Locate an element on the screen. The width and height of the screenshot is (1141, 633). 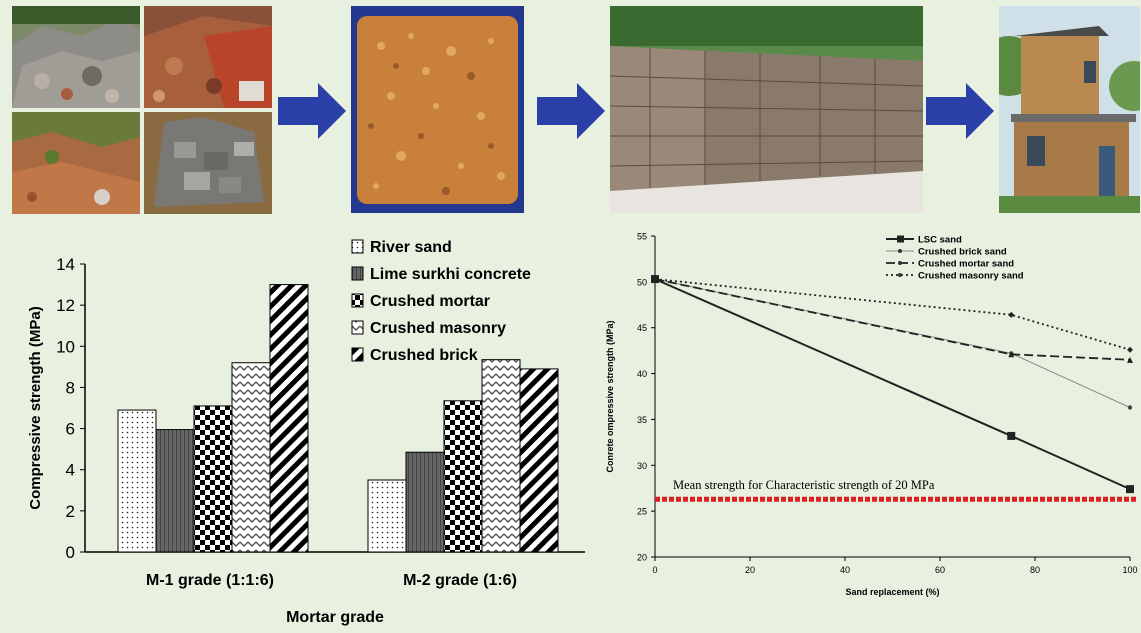
legend-label: LSC sand is located at coordinates (940, 240).